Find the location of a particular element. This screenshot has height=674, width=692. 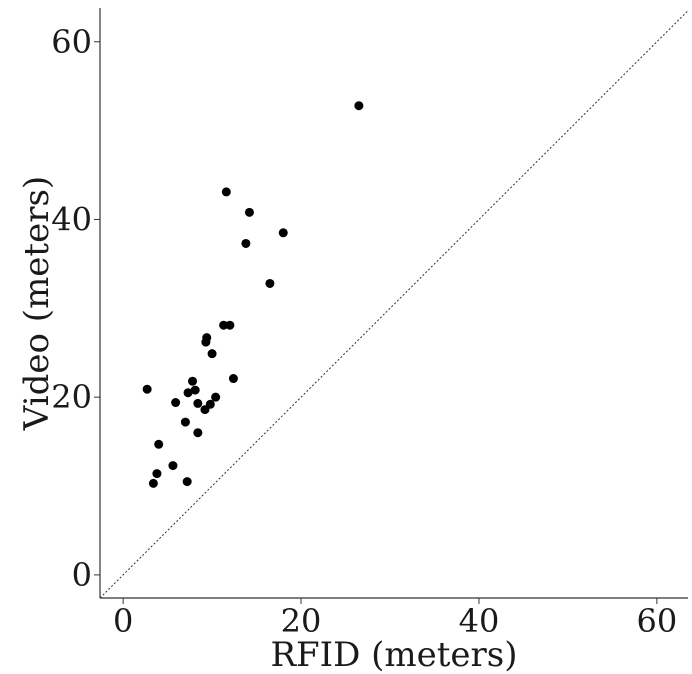

y-tick-label: 60 is located at coordinates (71, 42).